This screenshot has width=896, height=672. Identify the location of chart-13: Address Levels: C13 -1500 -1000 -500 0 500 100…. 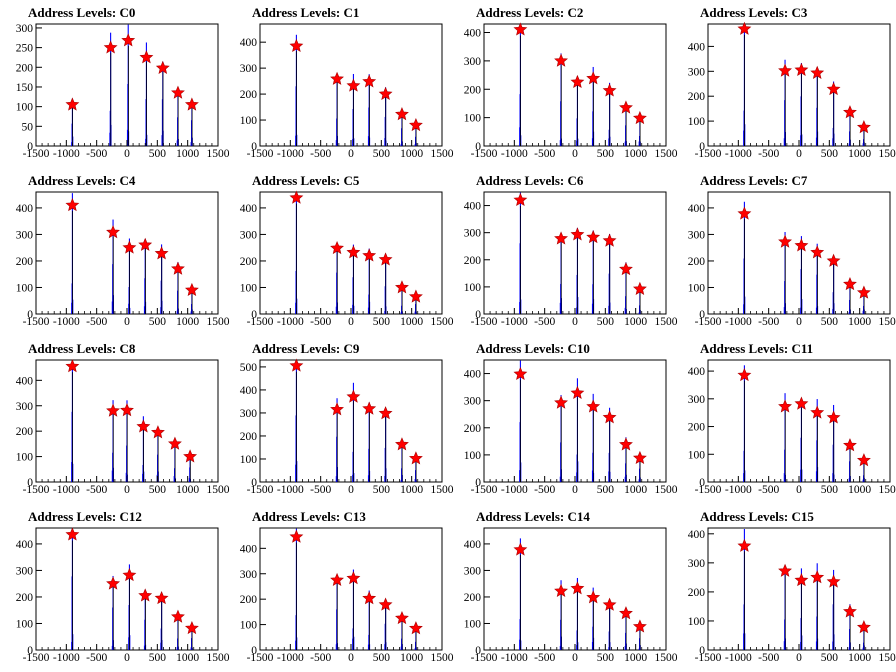
(347, 586).